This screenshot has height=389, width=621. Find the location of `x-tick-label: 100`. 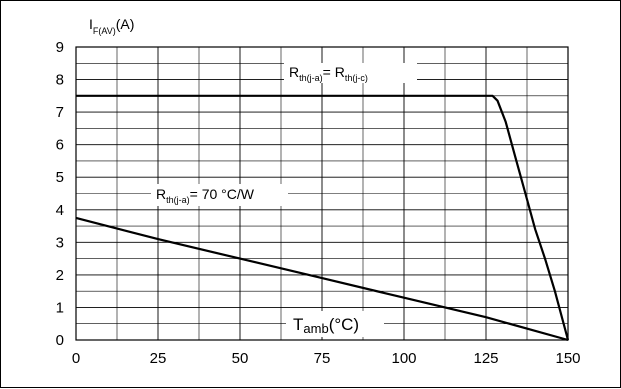

x-tick-label: 100 is located at coordinates (403, 358).